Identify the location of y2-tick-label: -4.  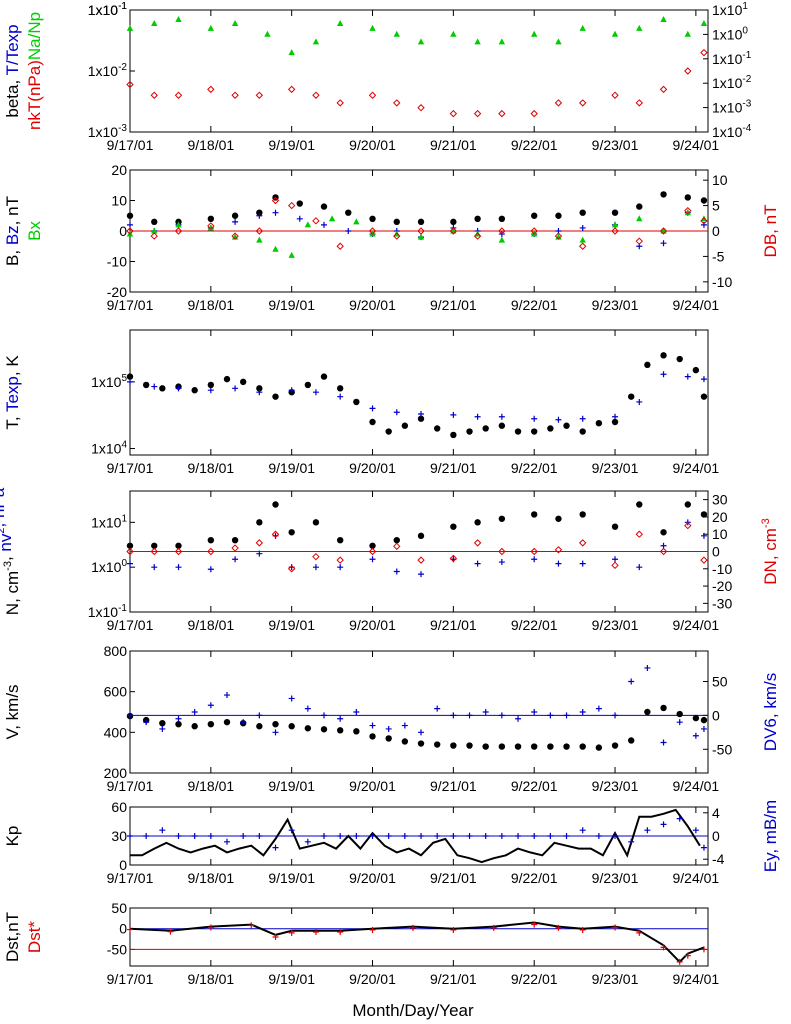
(718, 859).